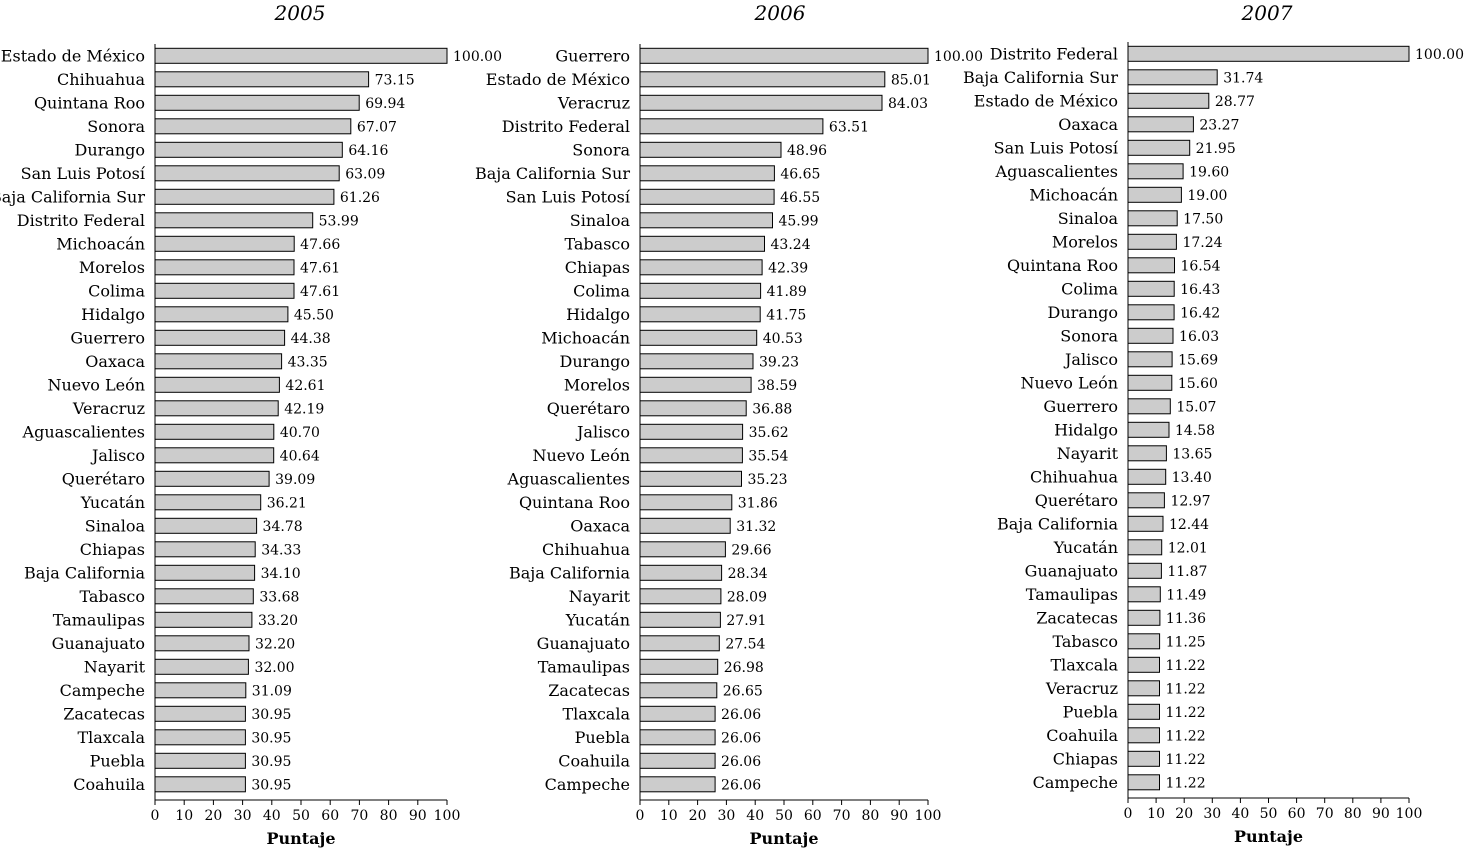 The height and width of the screenshot is (848, 1465). What do you see at coordinates (295, 480) in the screenshot?
I see `value-label: 39.09` at bounding box center [295, 480].